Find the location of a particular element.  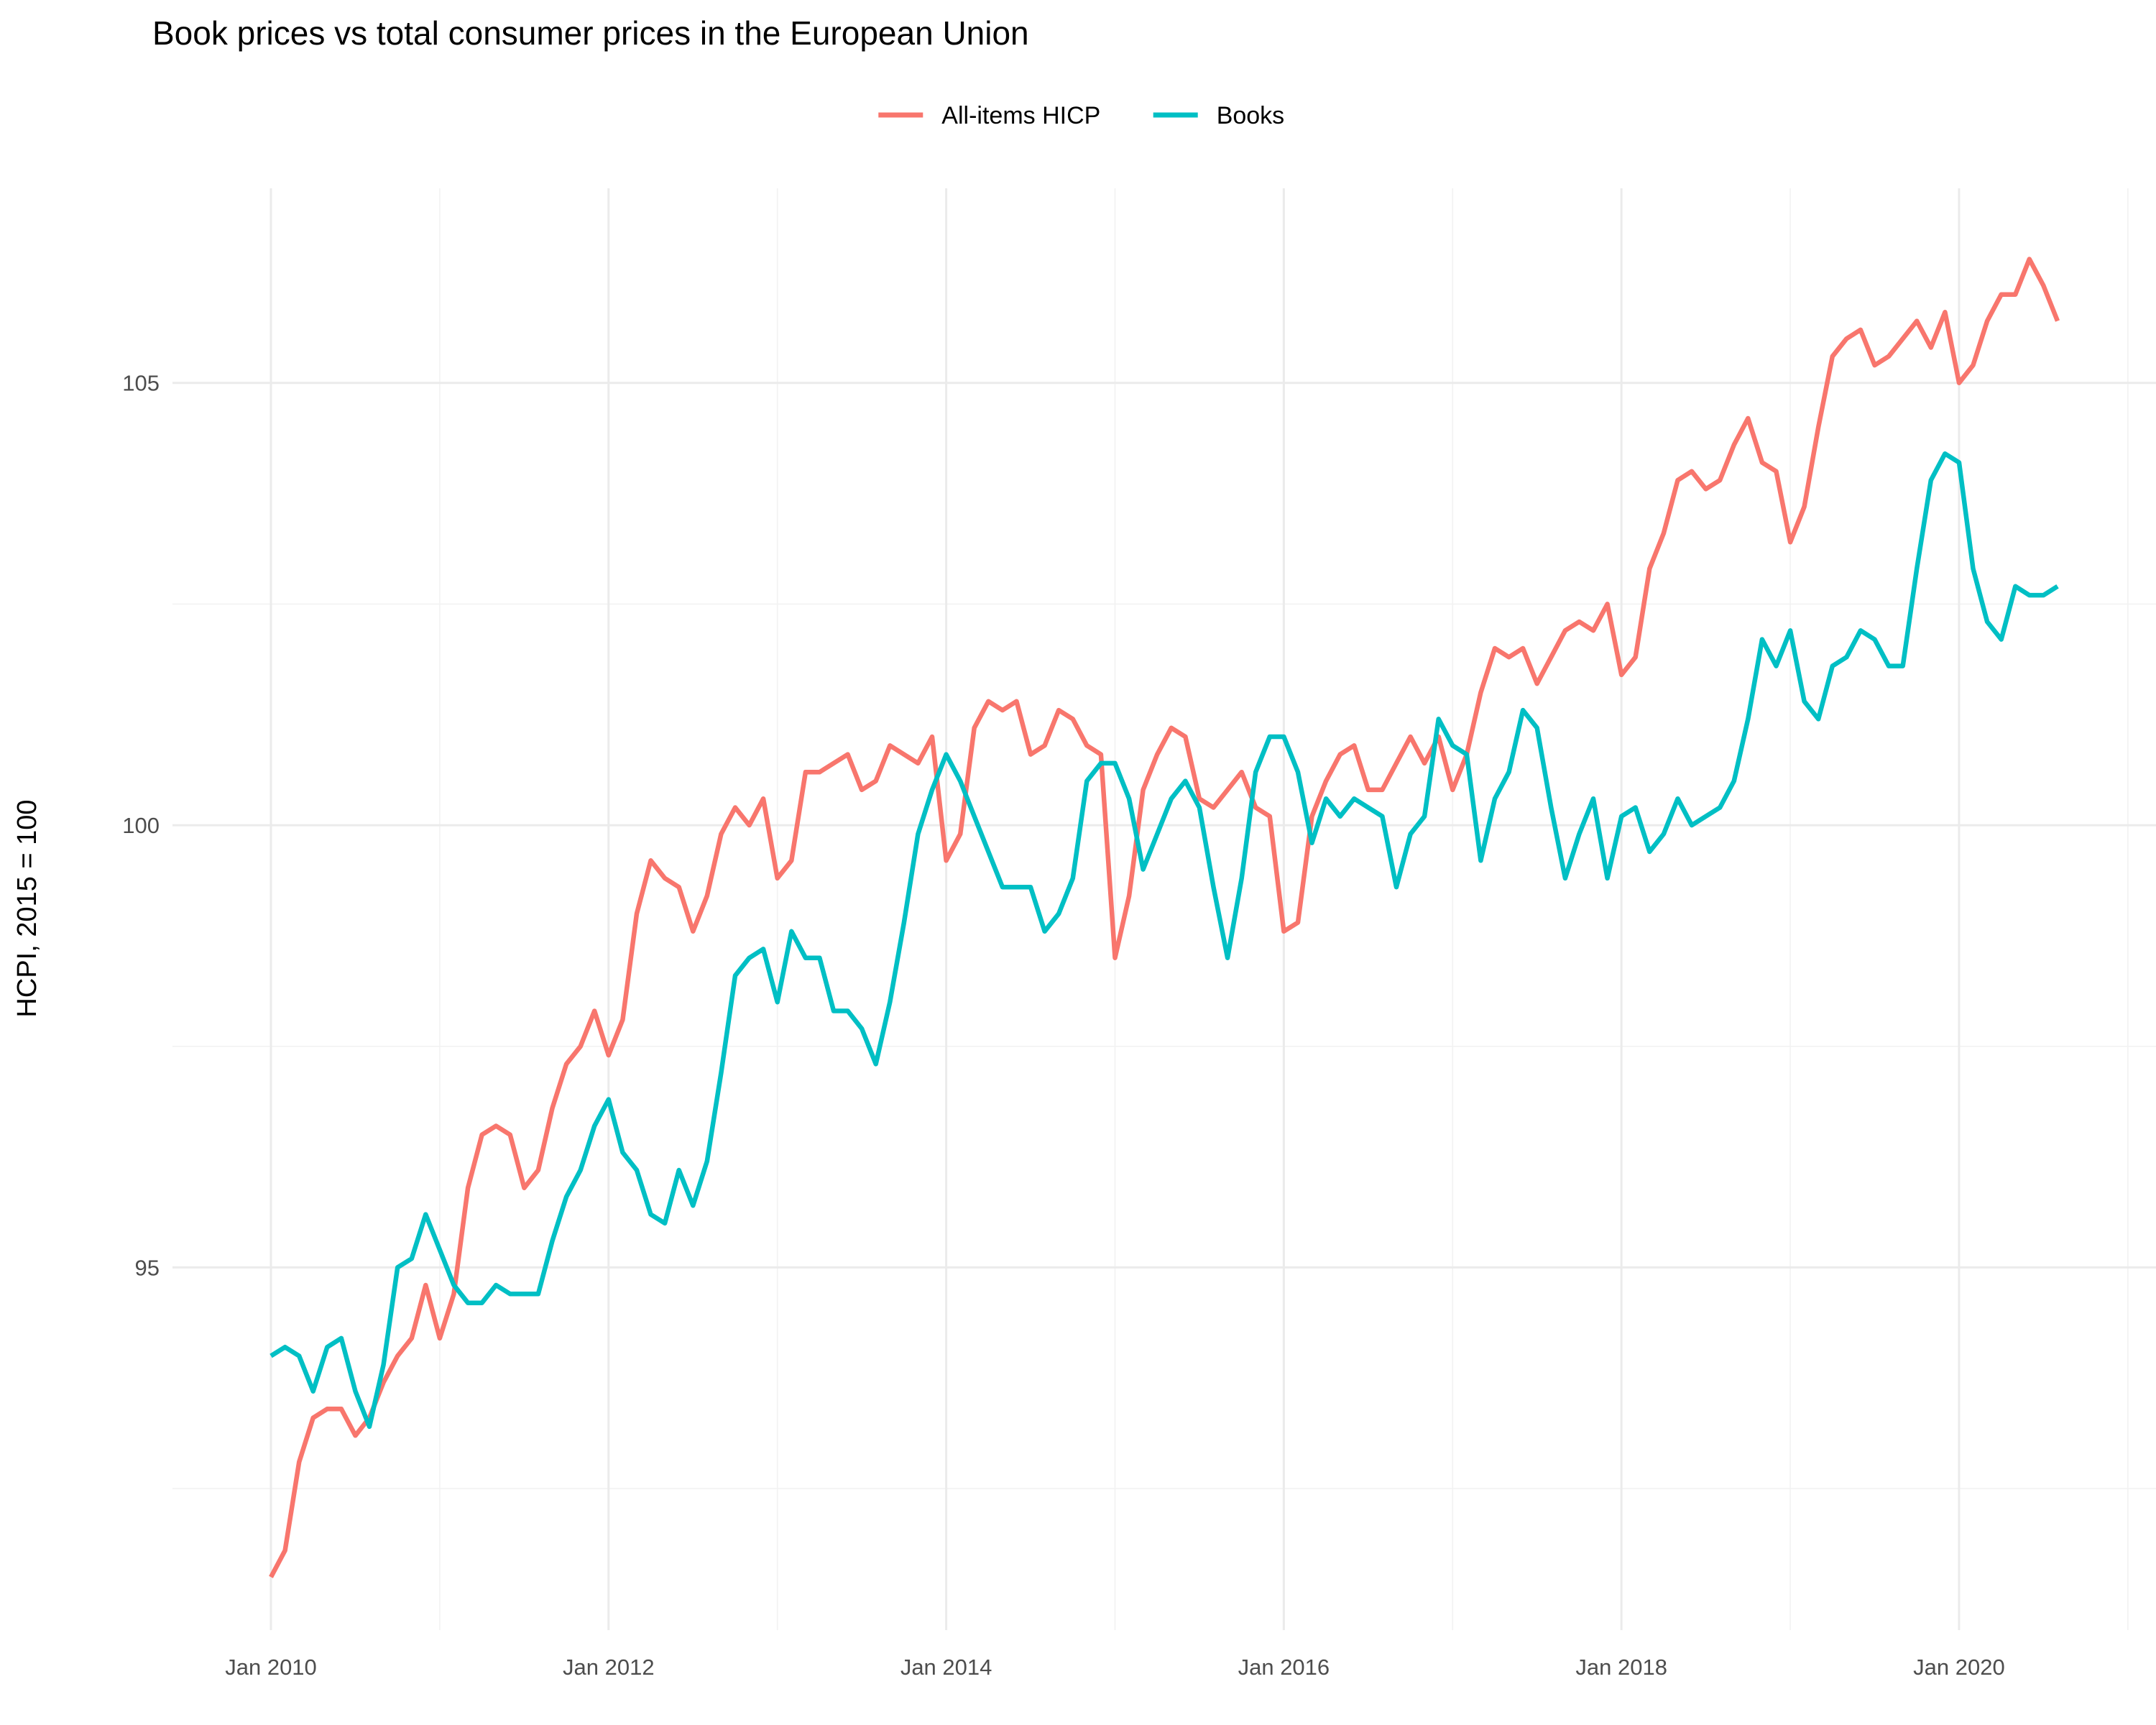

legend: All-items HICP Books is located at coordinates (1081, 115).